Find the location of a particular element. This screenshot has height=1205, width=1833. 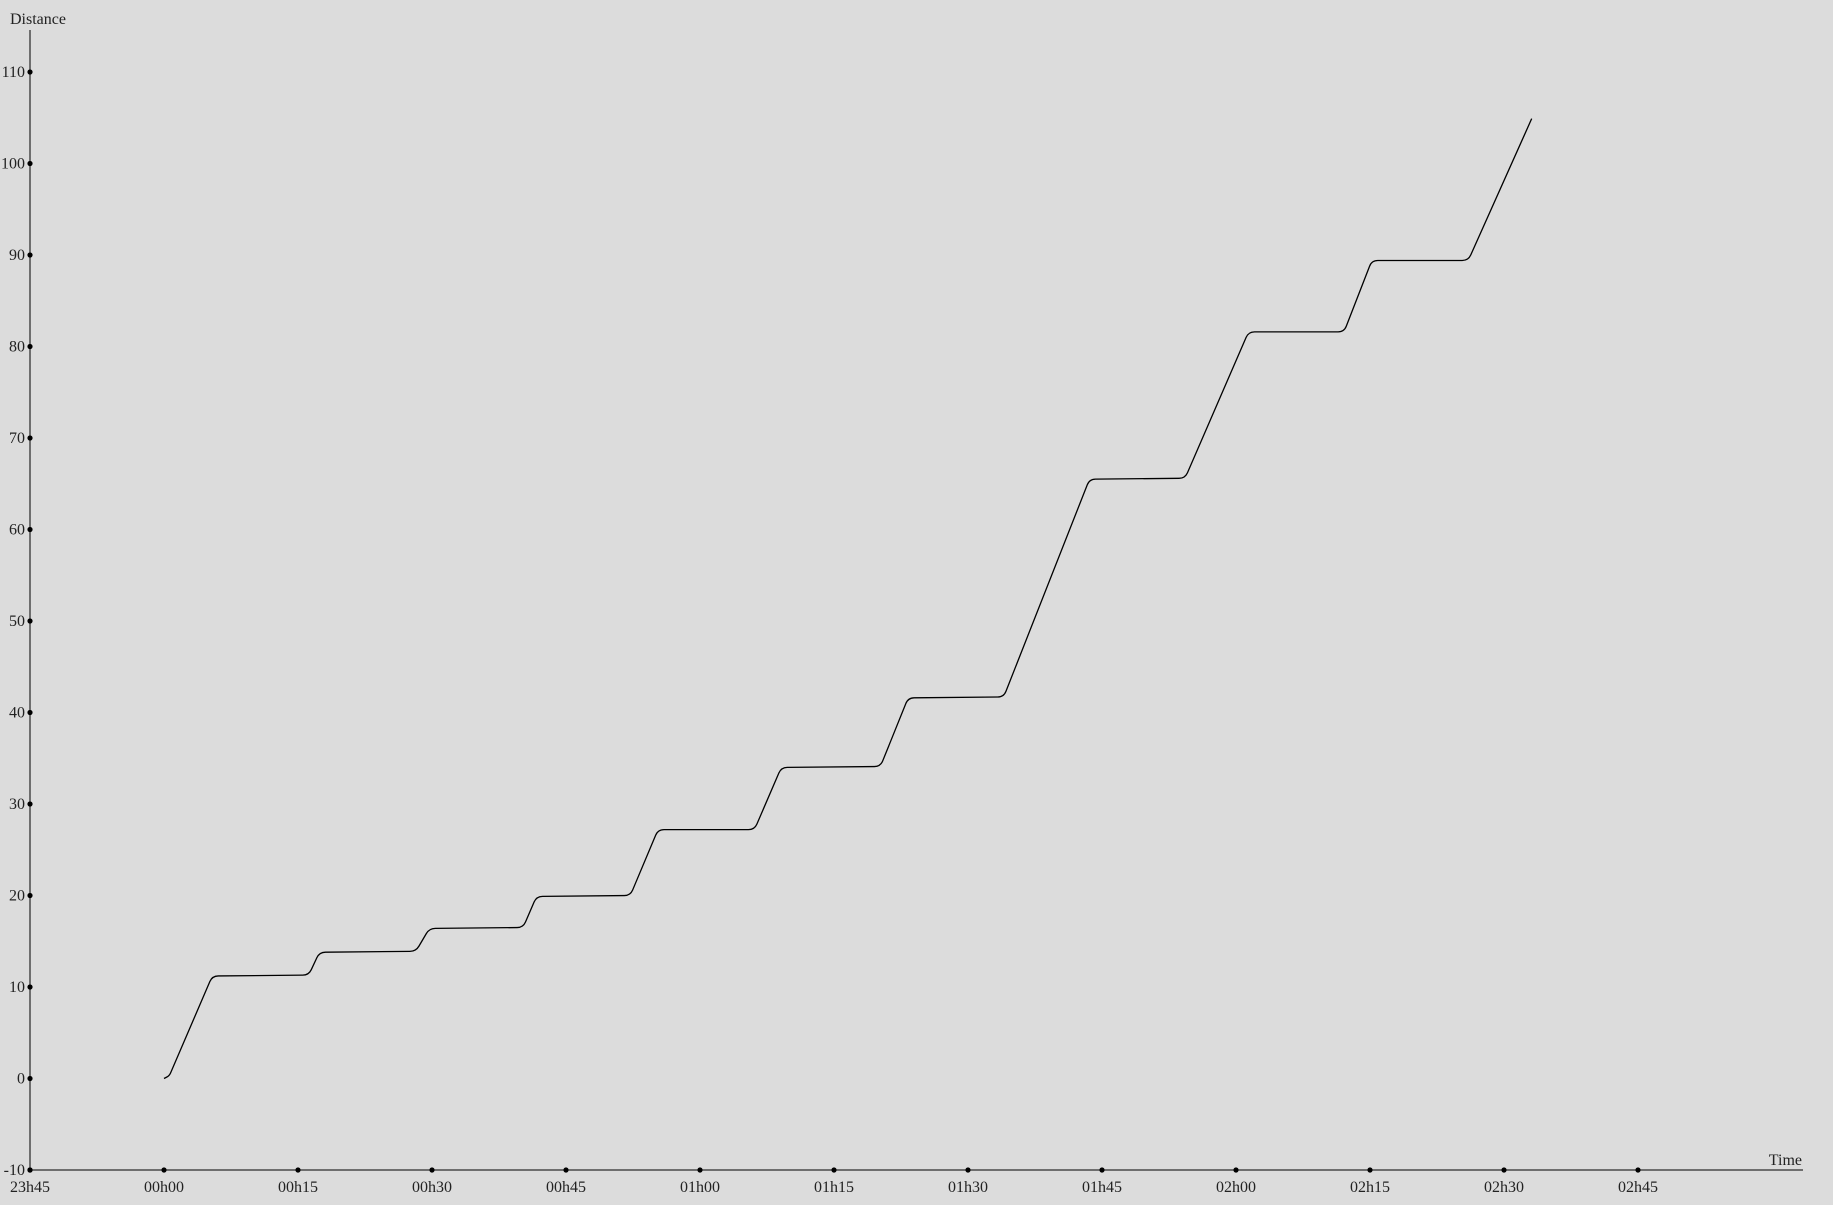

x-tick-label: 00h00 is located at coordinates (164, 1187).